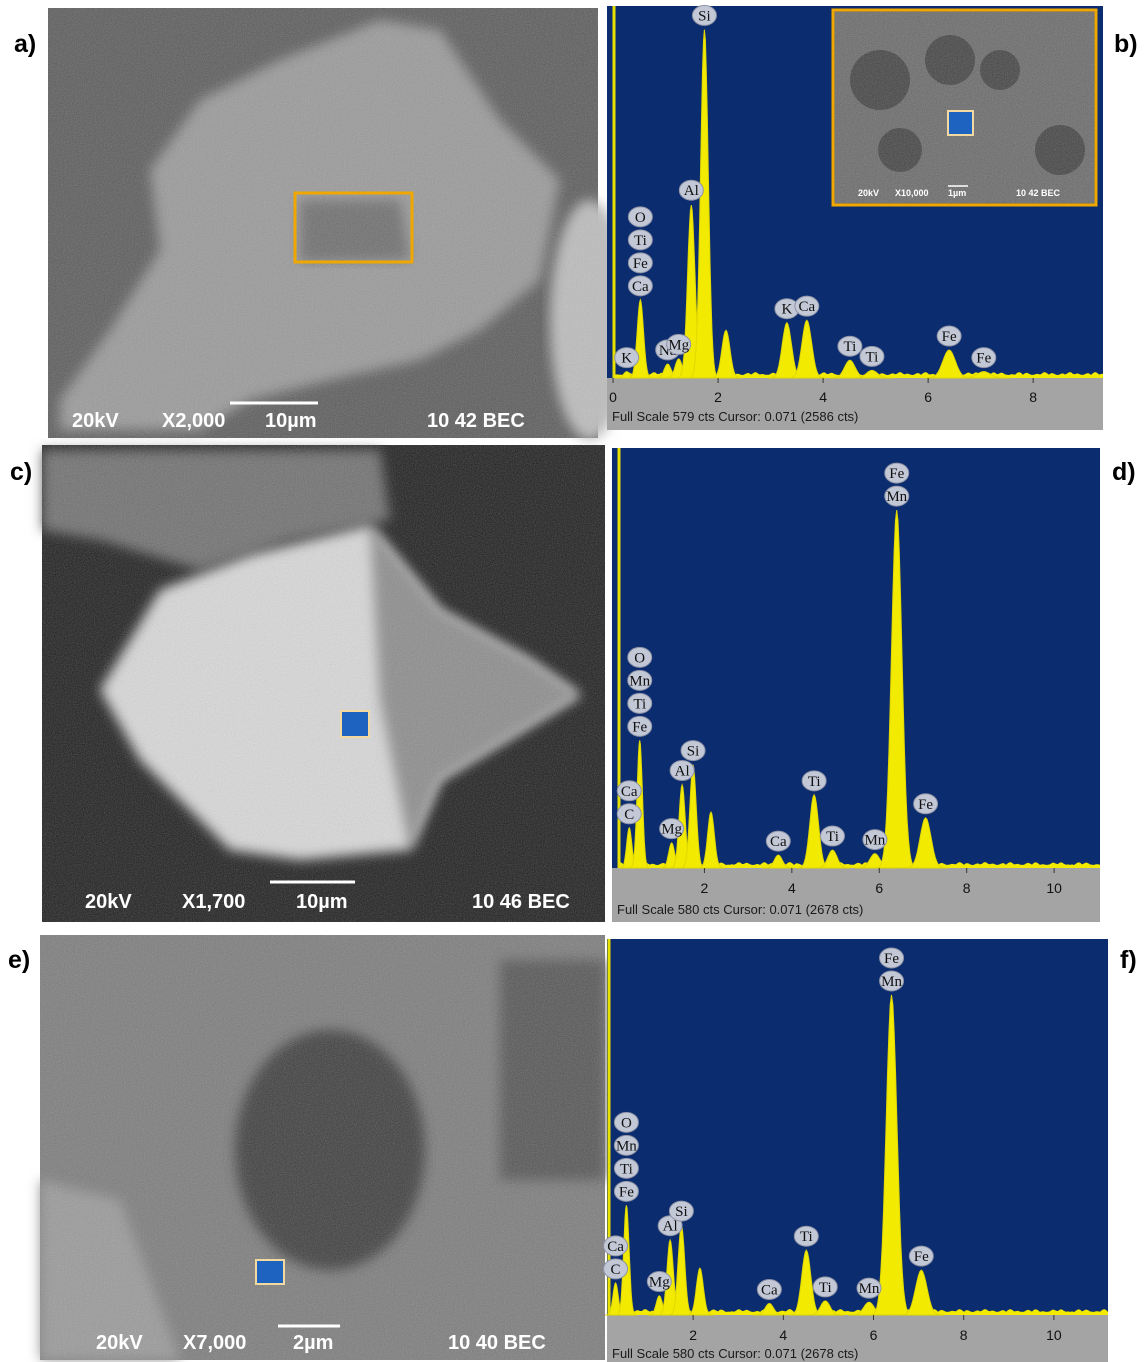 Image resolution: width=1148 pixels, height=1362 pixels. I want to click on element-label: Si, so click(693, 752).